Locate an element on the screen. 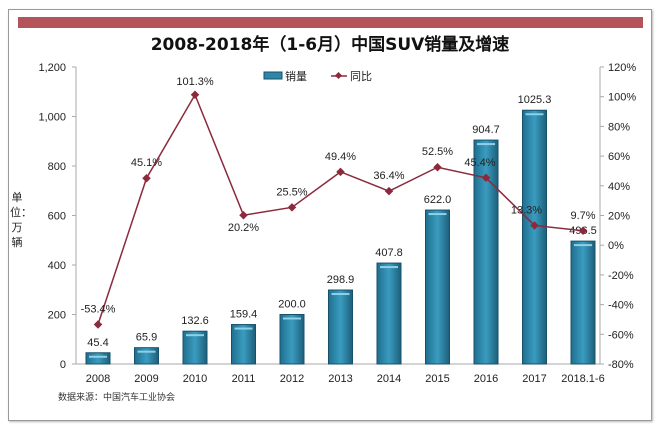 This screenshot has height=430, width=660. bar-2009 is located at coordinates (146, 356).